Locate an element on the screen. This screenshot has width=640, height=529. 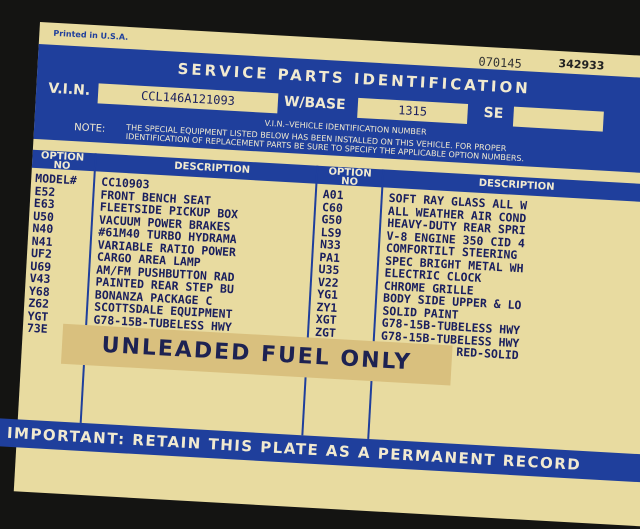
base-label: W/BASE is located at coordinates (314, 103).